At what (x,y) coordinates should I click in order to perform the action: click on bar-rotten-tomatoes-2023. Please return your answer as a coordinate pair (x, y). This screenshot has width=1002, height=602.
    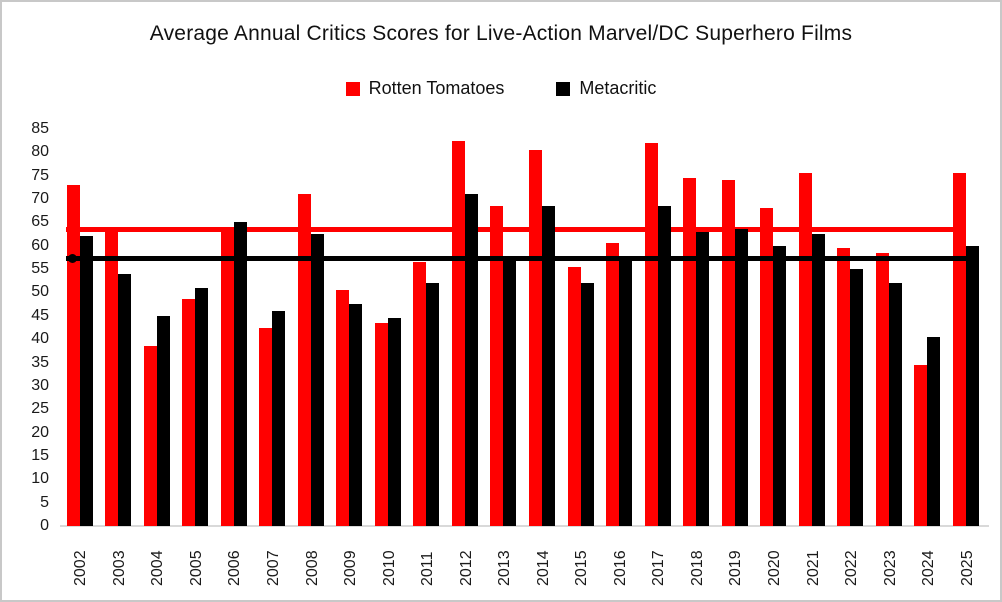
    Looking at the image, I should click on (882, 389).